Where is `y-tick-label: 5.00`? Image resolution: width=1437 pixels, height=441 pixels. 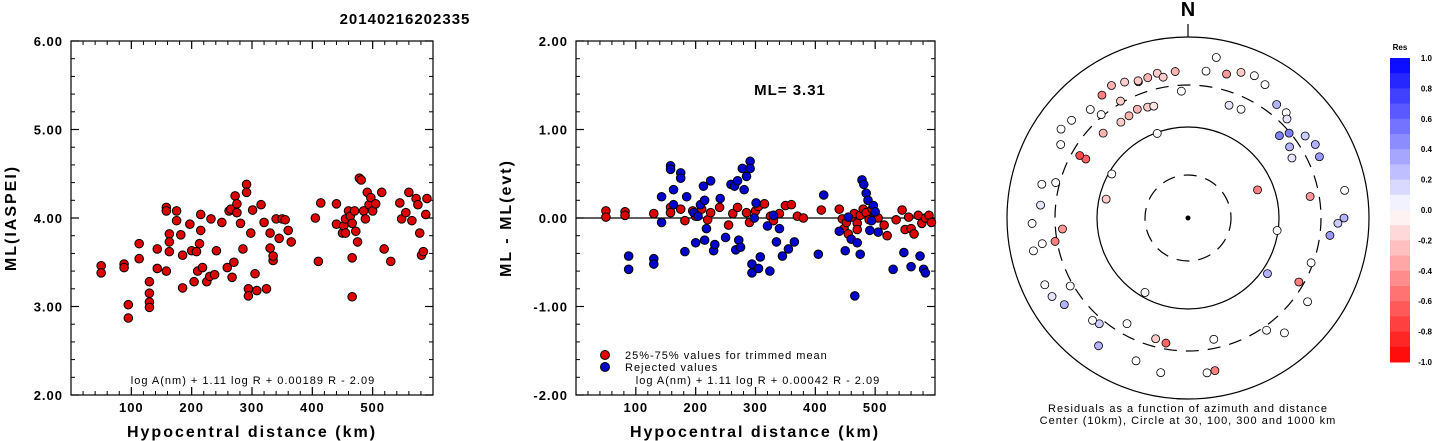
y-tick-label: 5.00 is located at coordinates (48, 130).